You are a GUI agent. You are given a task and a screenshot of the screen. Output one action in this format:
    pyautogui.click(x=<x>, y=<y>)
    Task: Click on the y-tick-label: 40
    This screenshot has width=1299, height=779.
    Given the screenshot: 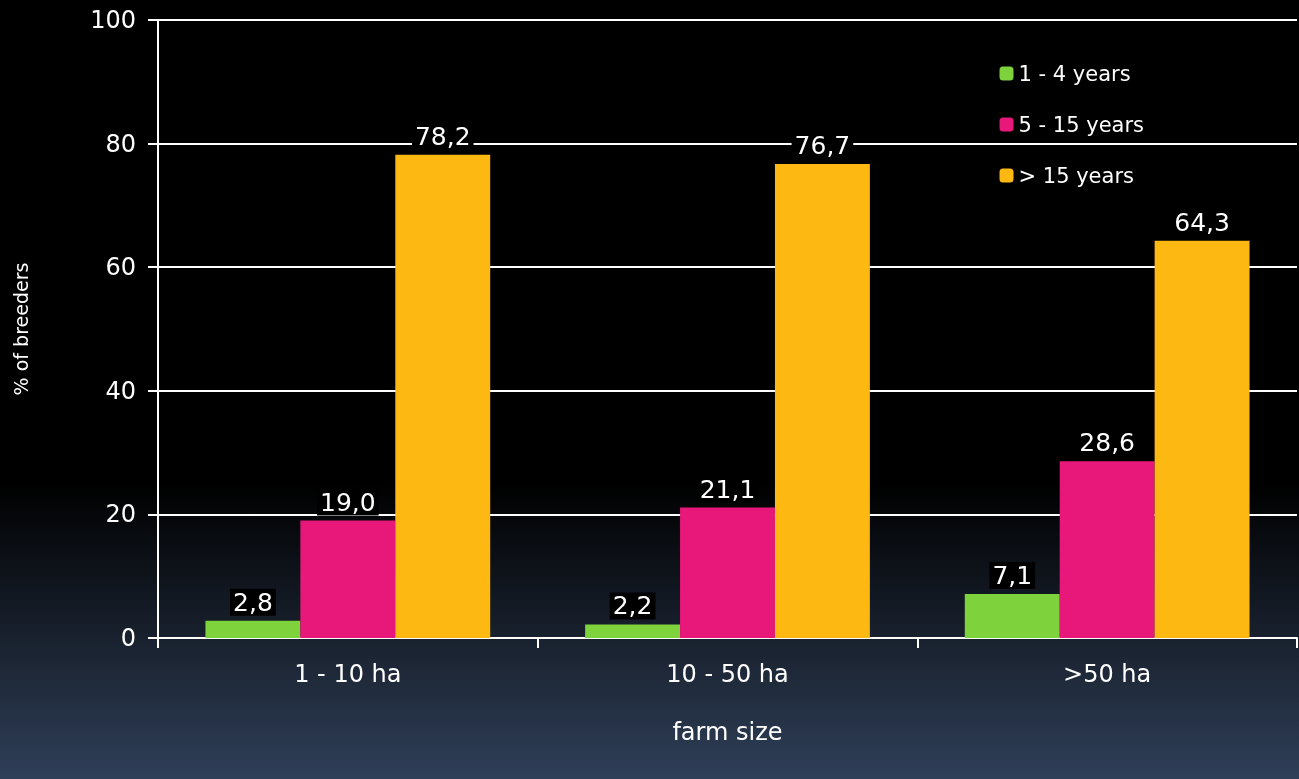 What is the action you would take?
    pyautogui.click(x=120, y=390)
    